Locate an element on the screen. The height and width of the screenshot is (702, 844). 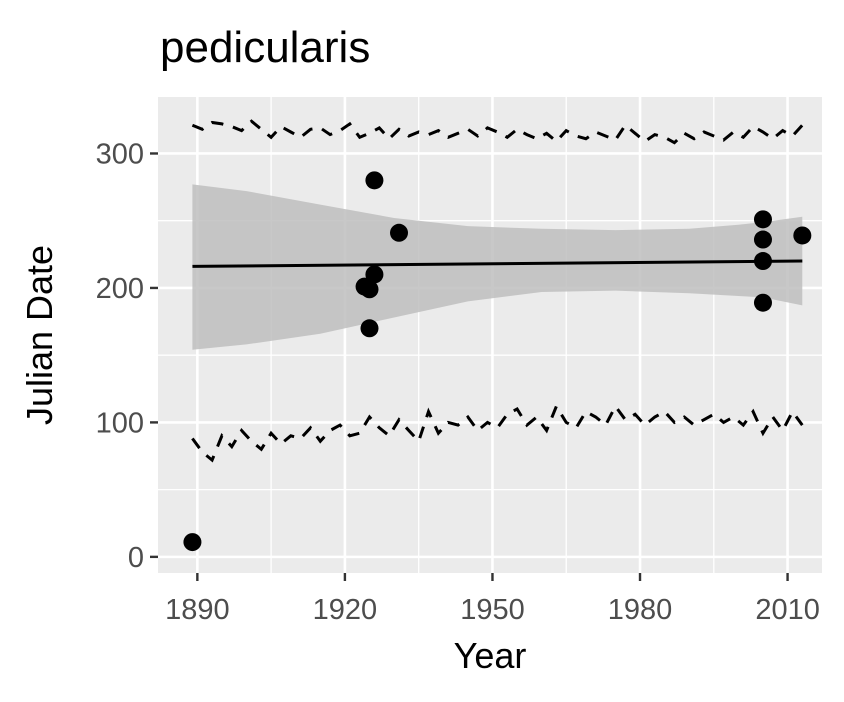
x-tick-label: 1980 is located at coordinates (640, 610).